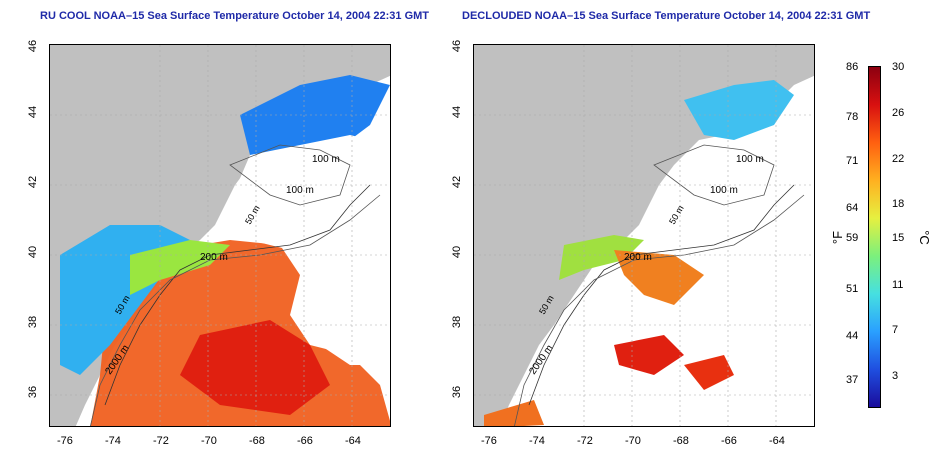  I want to click on celsius-tick: 15, so click(898, 238).